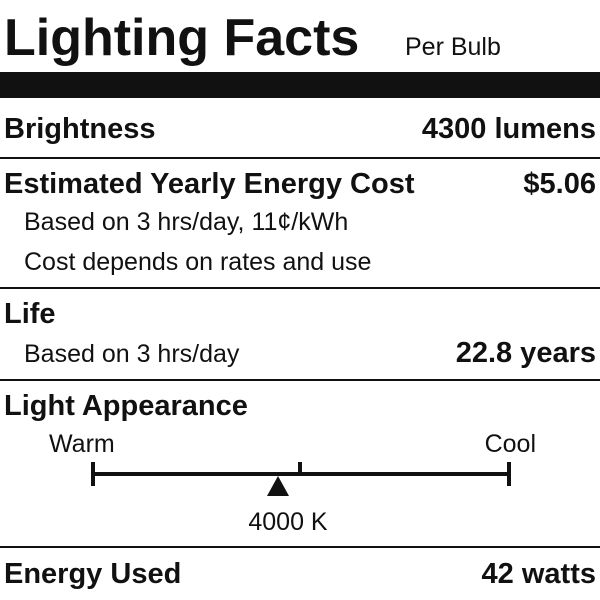 This screenshot has width=600, height=600. What do you see at coordinates (278, 486) in the screenshot?
I see `marker` at bounding box center [278, 486].